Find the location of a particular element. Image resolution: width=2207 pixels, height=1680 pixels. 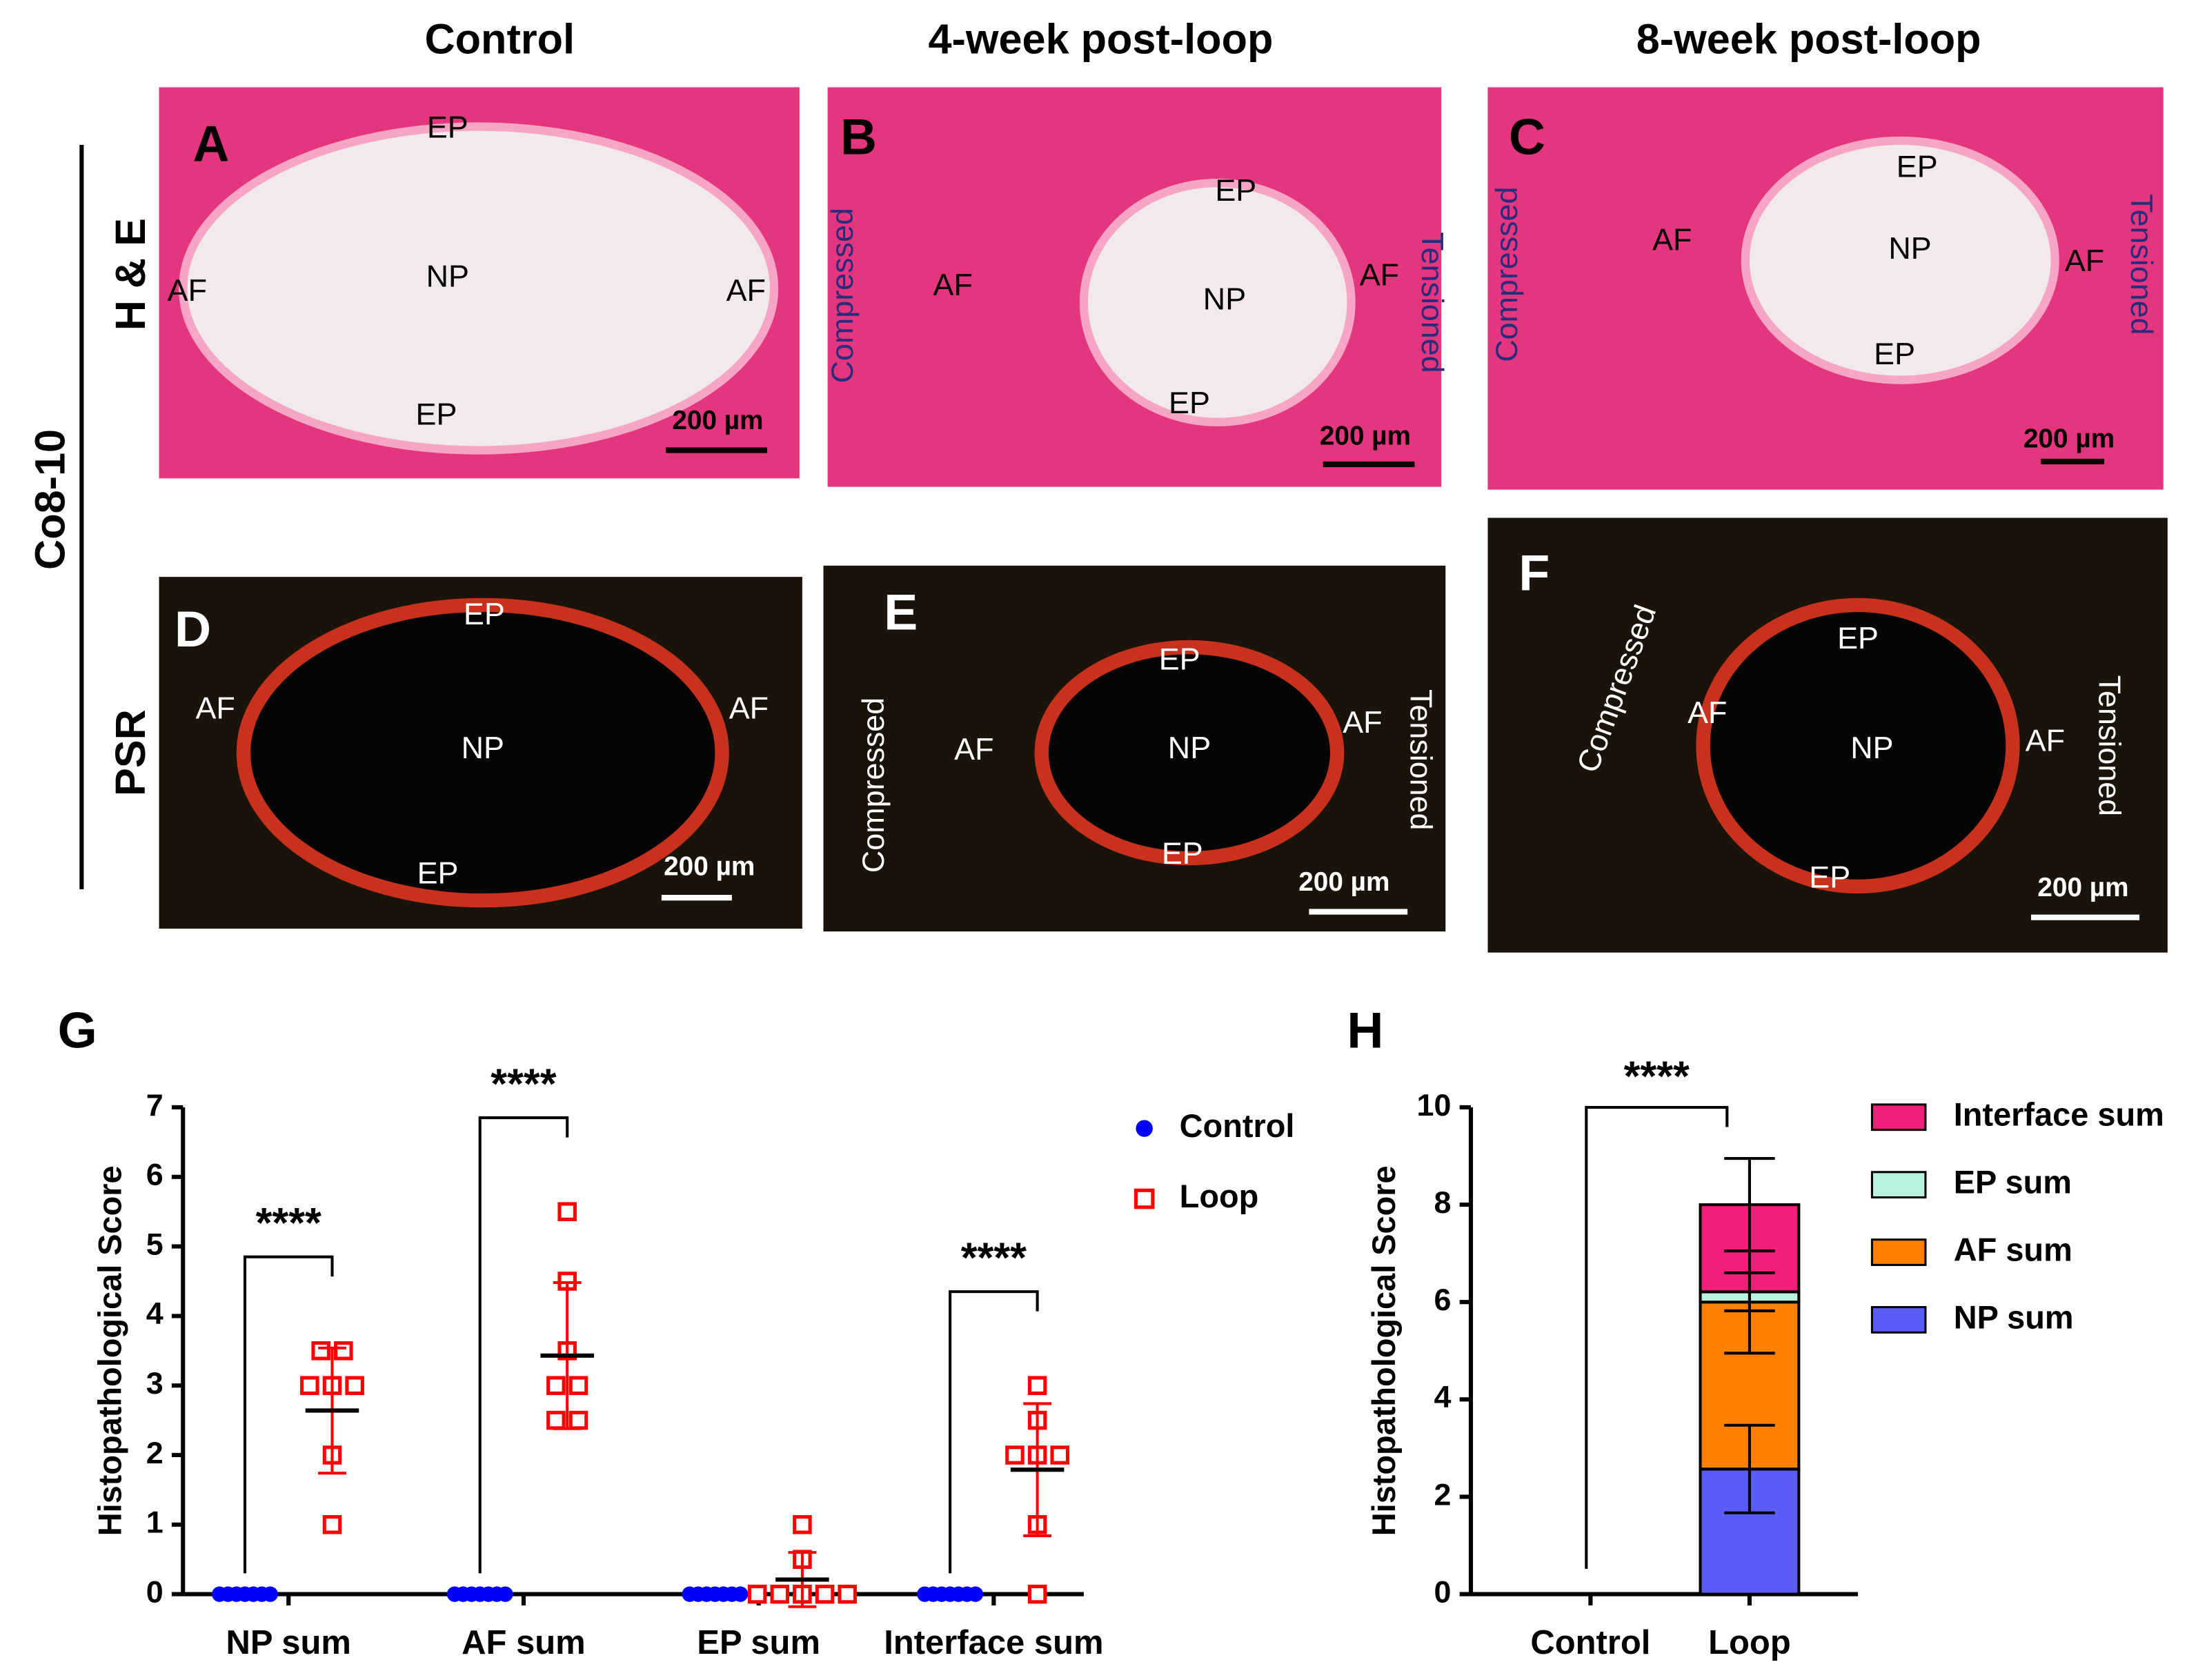

y-tick-label: 10 is located at coordinates (1434, 1105).